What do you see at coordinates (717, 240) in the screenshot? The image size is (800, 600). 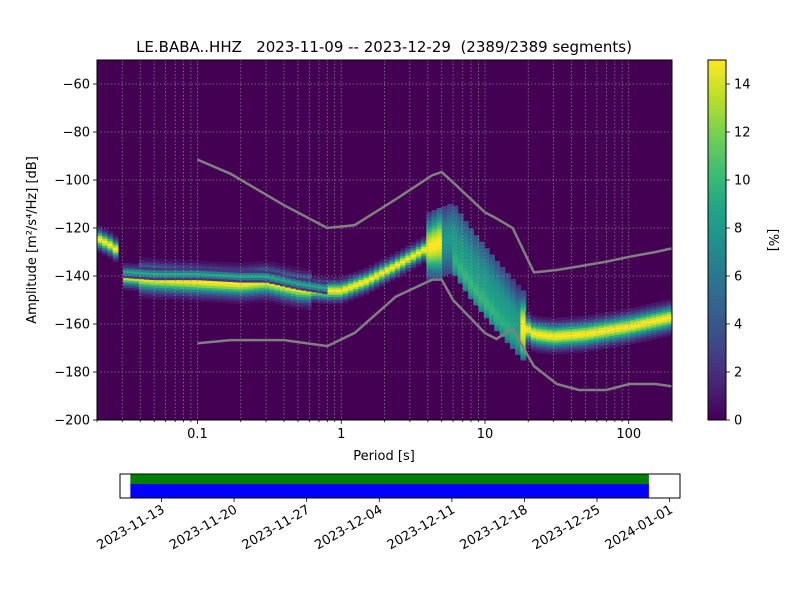 I see `colorbar` at bounding box center [717, 240].